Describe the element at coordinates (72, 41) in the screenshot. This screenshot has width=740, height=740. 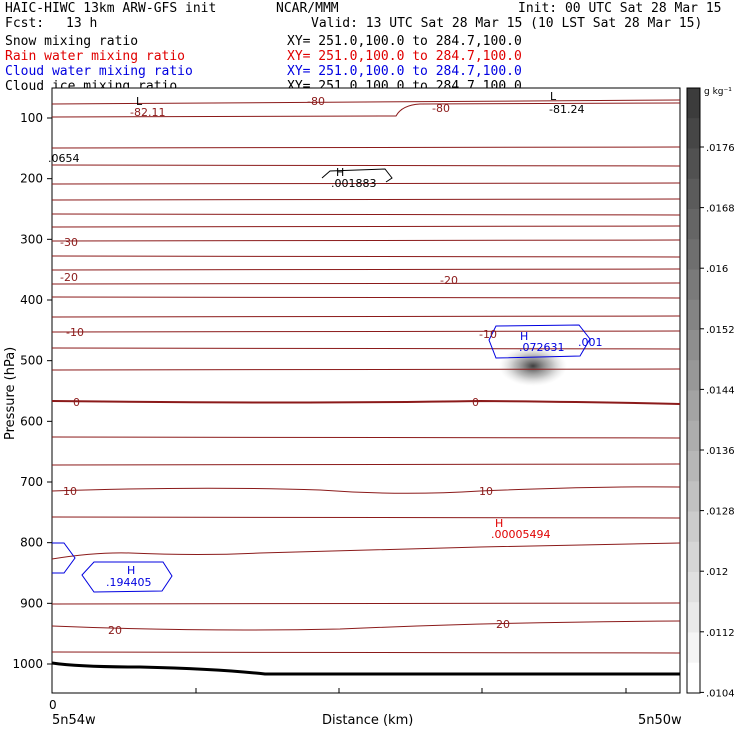
I see `field-name-snow: Snow mixing ratio` at that location.